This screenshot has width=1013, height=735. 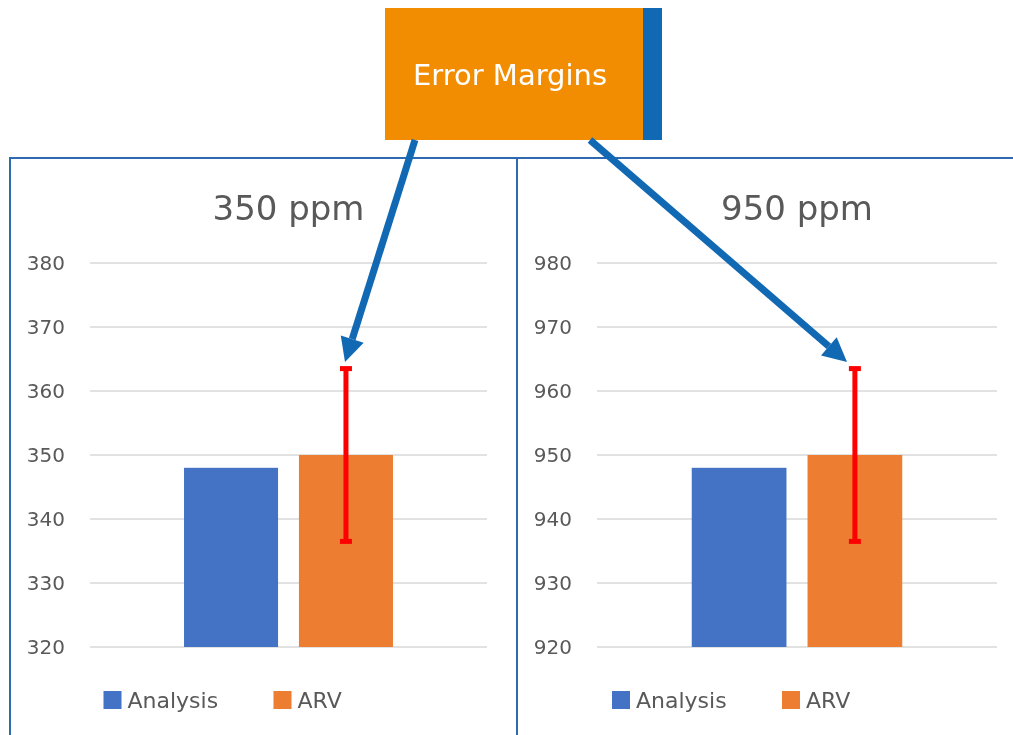 I want to click on y-tick-label: 370, so click(x=45, y=327).